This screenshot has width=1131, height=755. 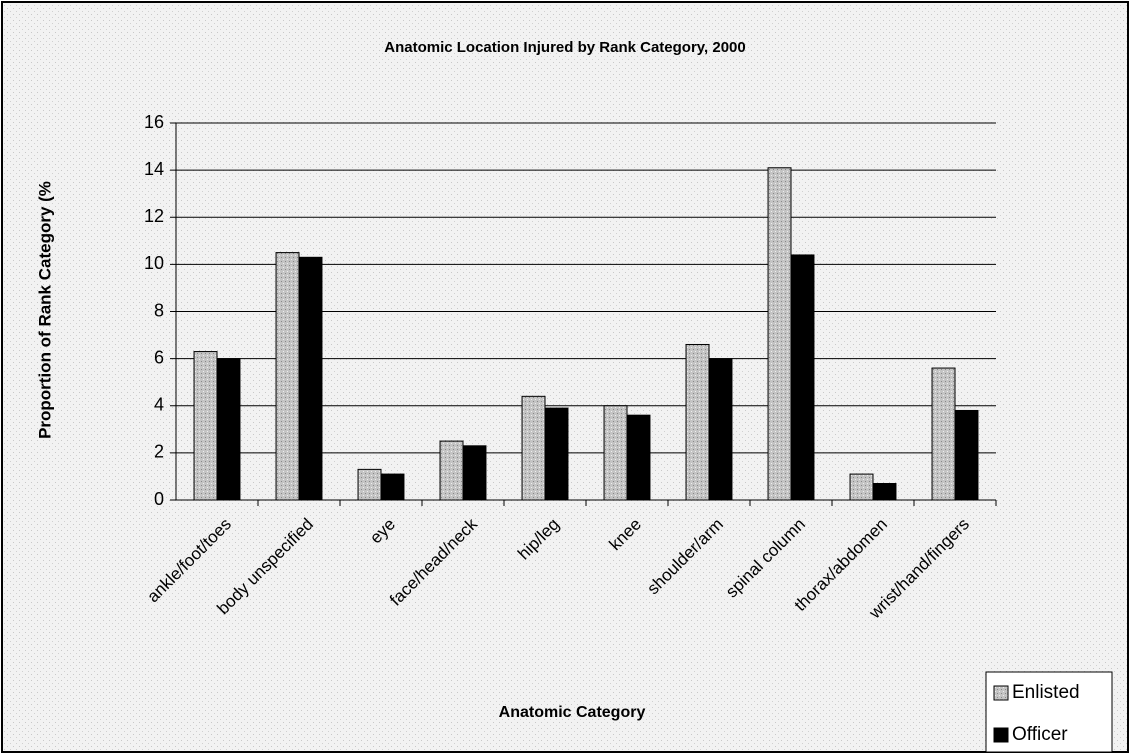 What do you see at coordinates (159, 357) in the screenshot?
I see `y-tick-label: 6` at bounding box center [159, 357].